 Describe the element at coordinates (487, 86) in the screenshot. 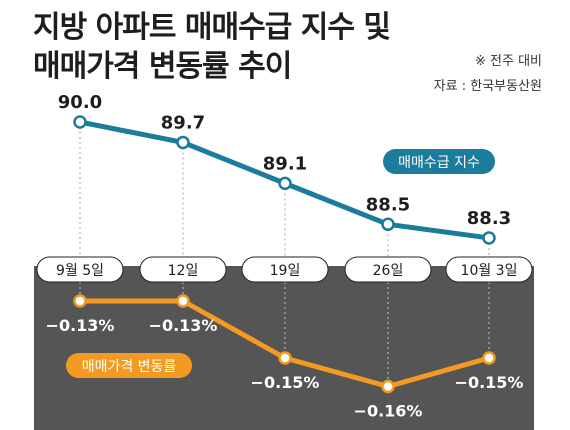

I see `source-note: 자료 : 한국부동산원` at that location.